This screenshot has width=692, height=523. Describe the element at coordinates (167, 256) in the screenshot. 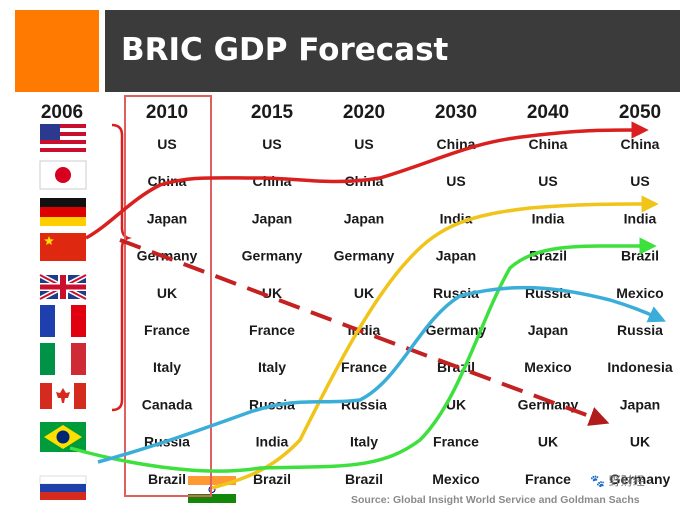

I see `rank-label-2010-4: Germany` at that location.